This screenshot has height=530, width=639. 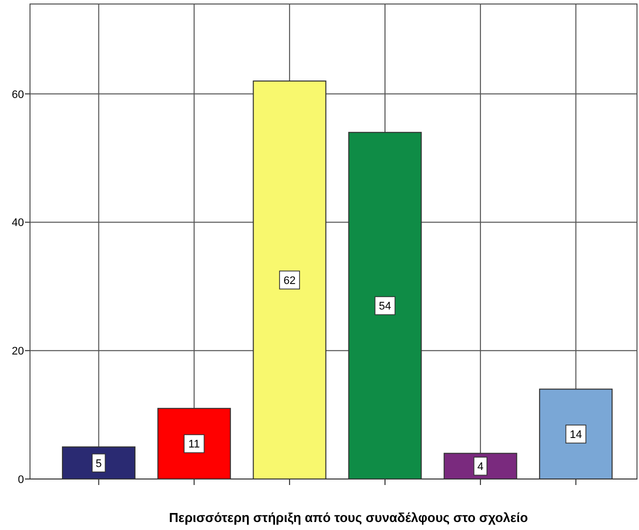 I want to click on y-tick-label: 60, so click(x=18, y=94).